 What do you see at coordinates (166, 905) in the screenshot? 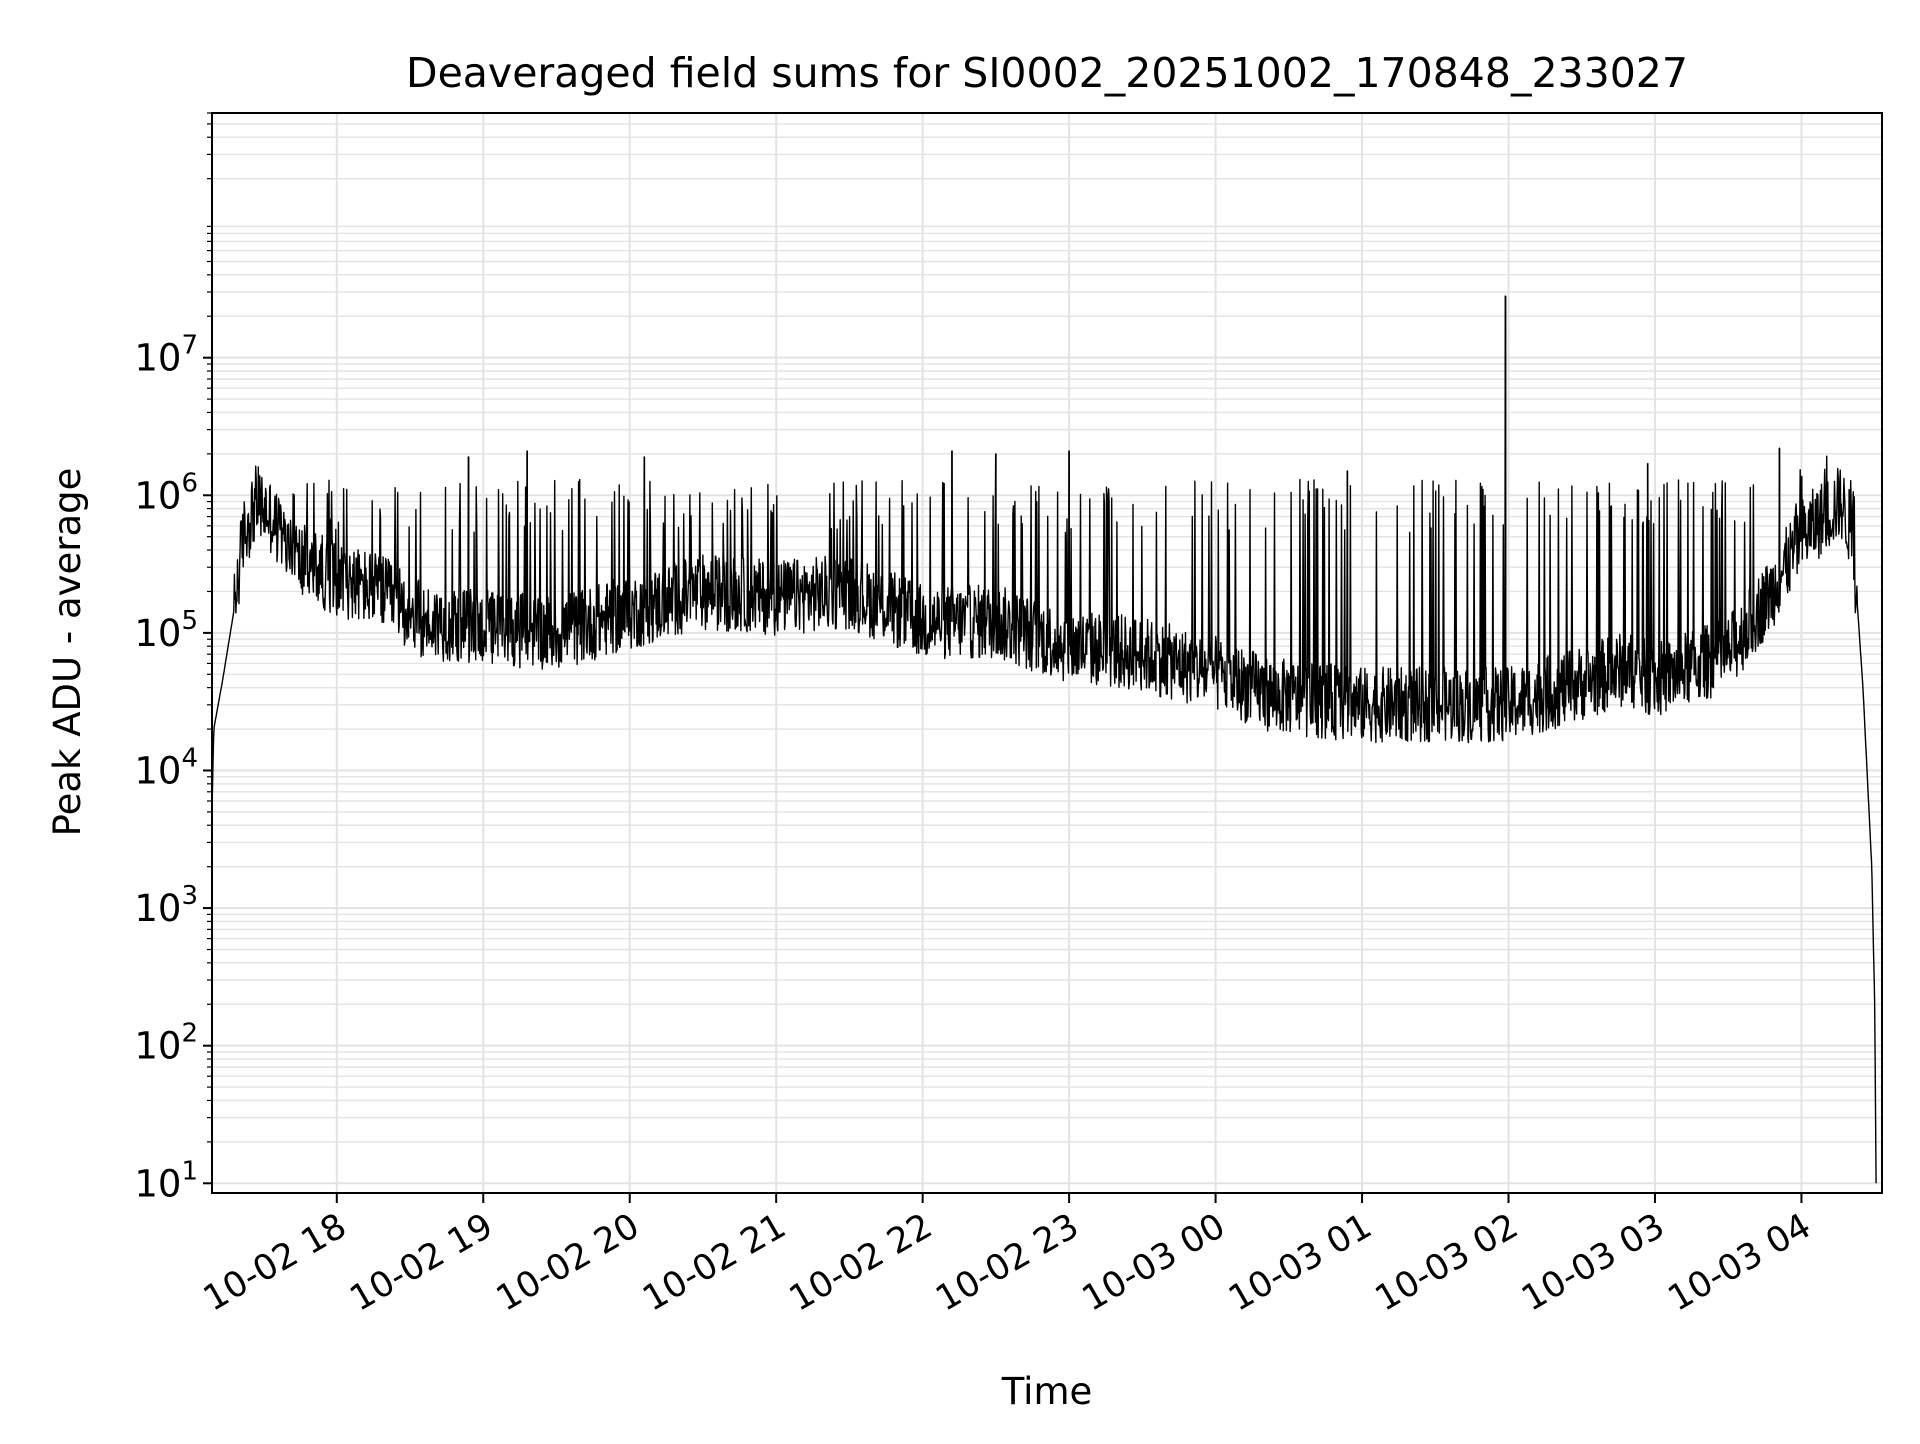
I see `y-tick-label: 10³` at bounding box center [166, 905].